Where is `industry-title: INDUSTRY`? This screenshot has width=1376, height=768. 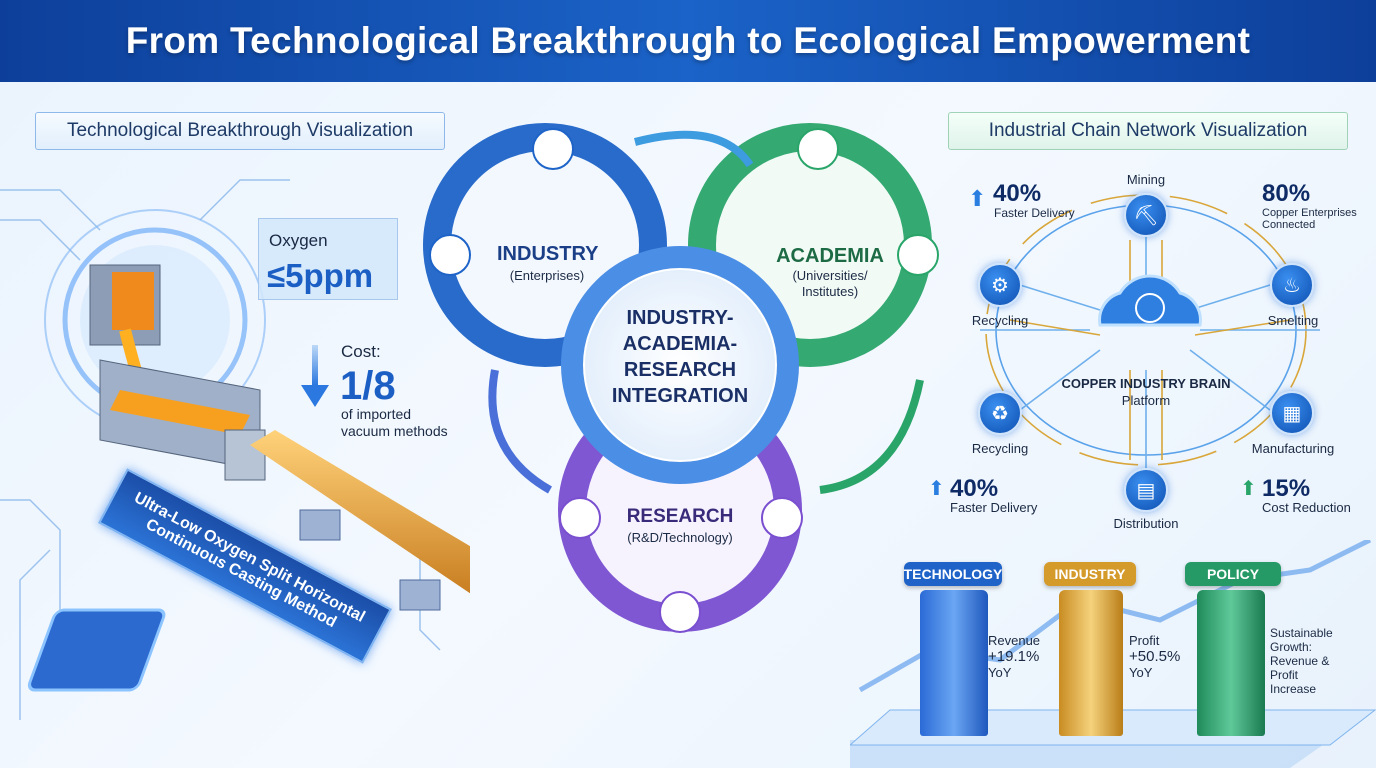
industry-title: INDUSTRY is located at coordinates (548, 254).